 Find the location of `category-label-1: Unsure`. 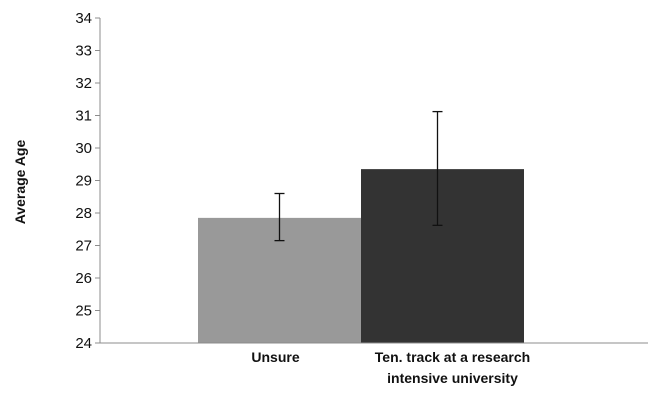

category-label-1: Unsure is located at coordinates (275, 357).